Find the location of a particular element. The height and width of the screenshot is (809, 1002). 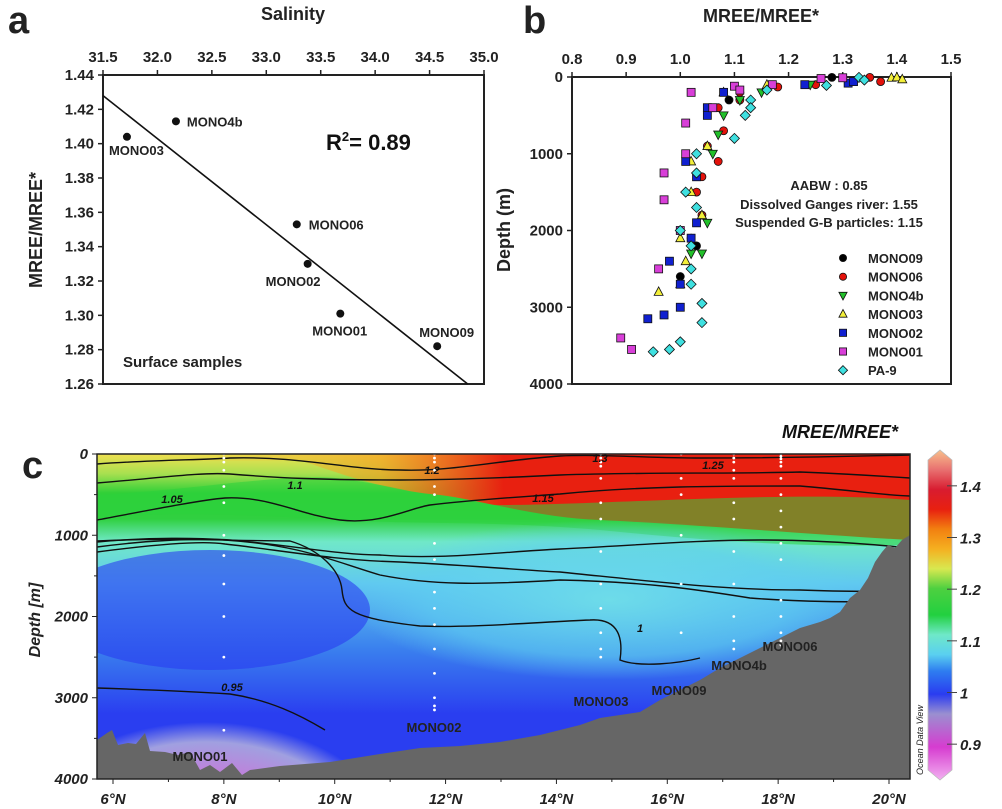

data-label-mono4b: MONO4b is located at coordinates (215, 121).